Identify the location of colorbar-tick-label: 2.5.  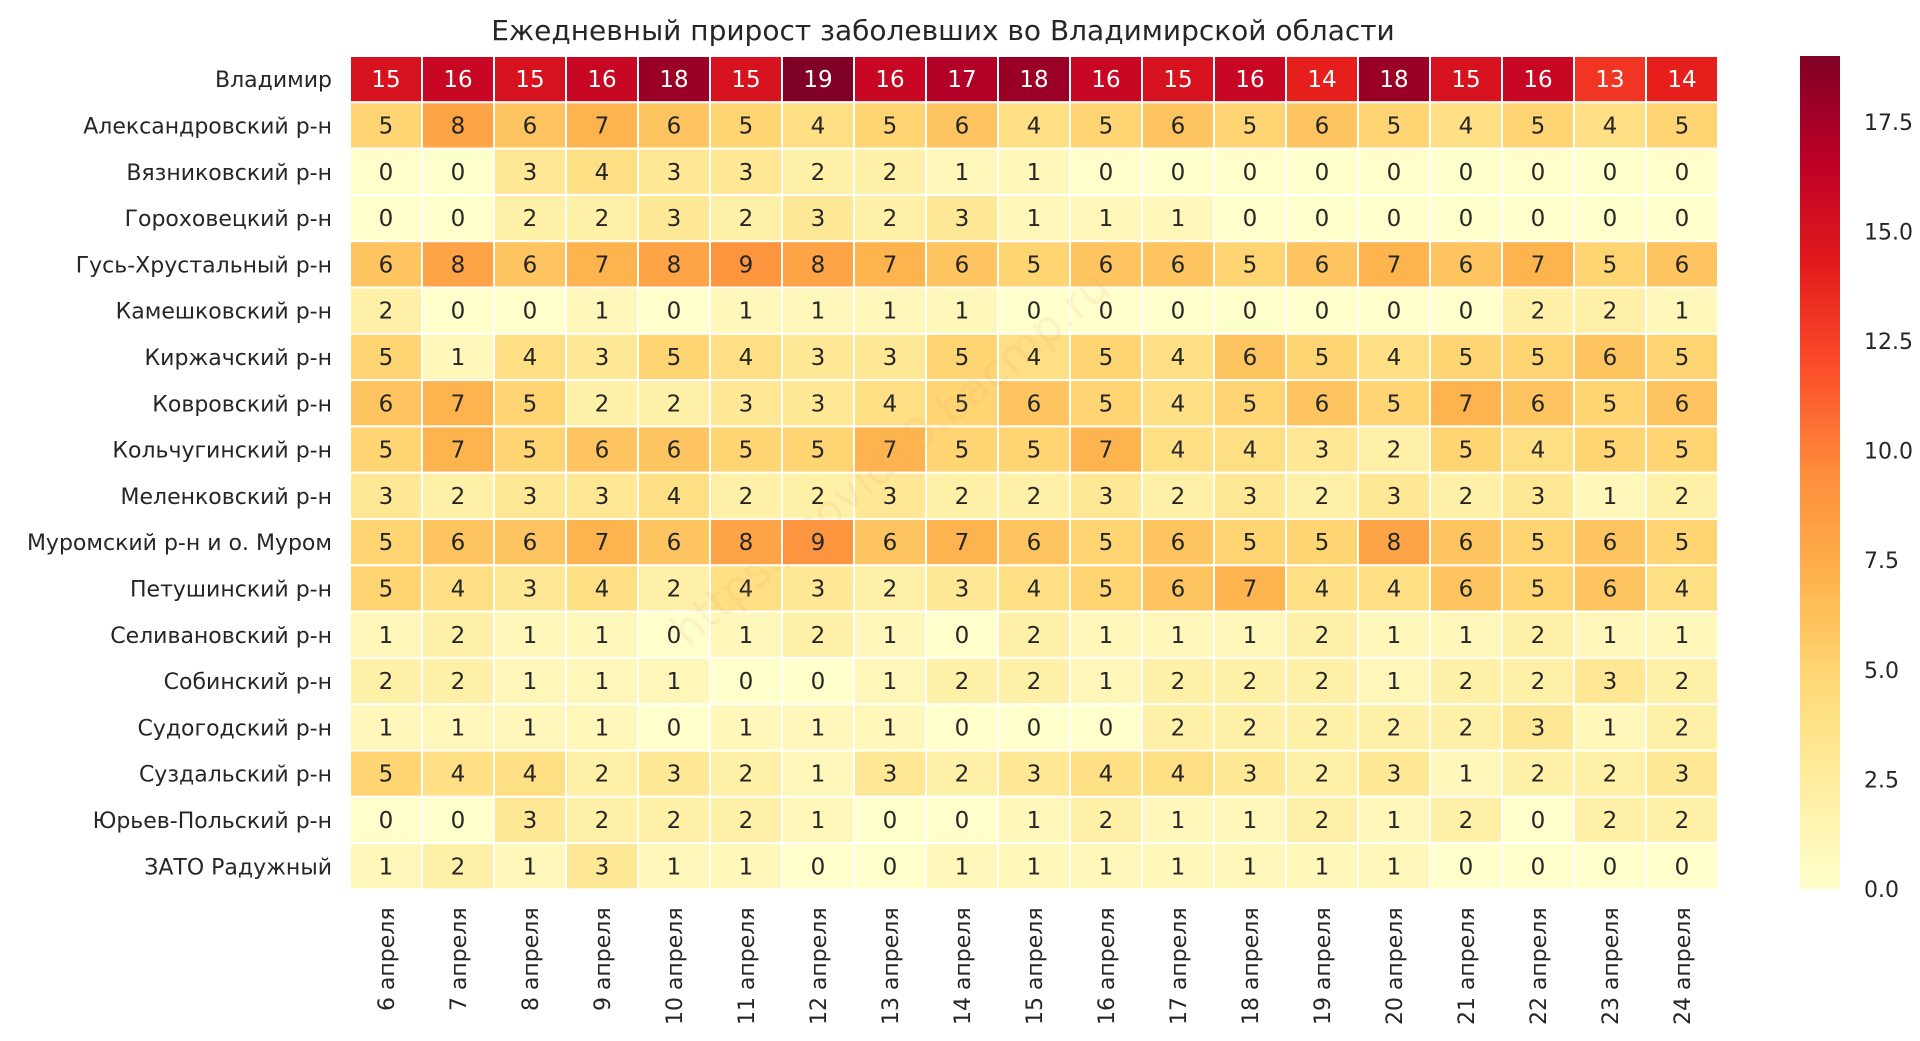
(1881, 780).